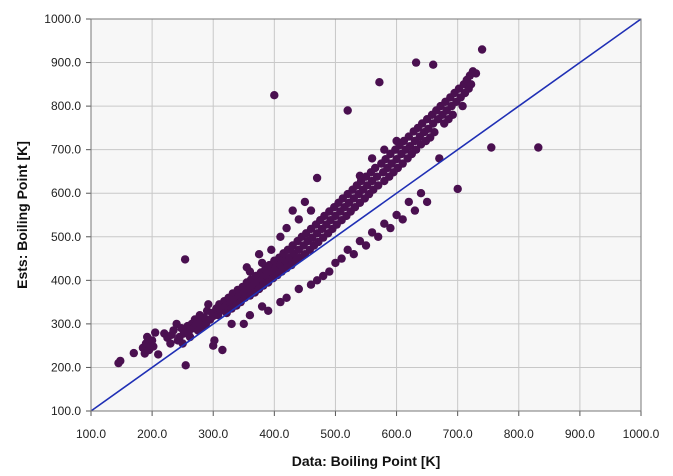  Describe the element at coordinates (66, 106) in the screenshot. I see `y-tick-label: 800.0` at that location.